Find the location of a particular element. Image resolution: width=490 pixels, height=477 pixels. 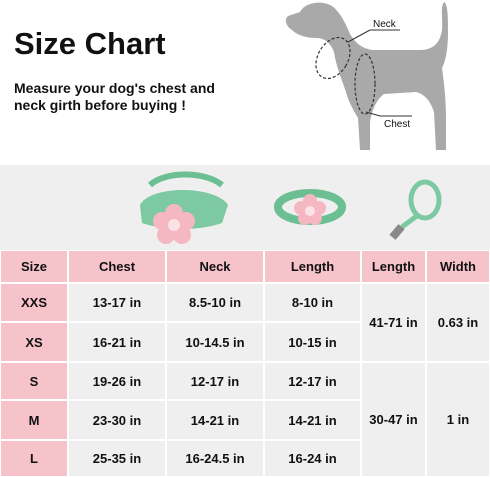

table-cell: 8-10 in is located at coordinates (312, 302).